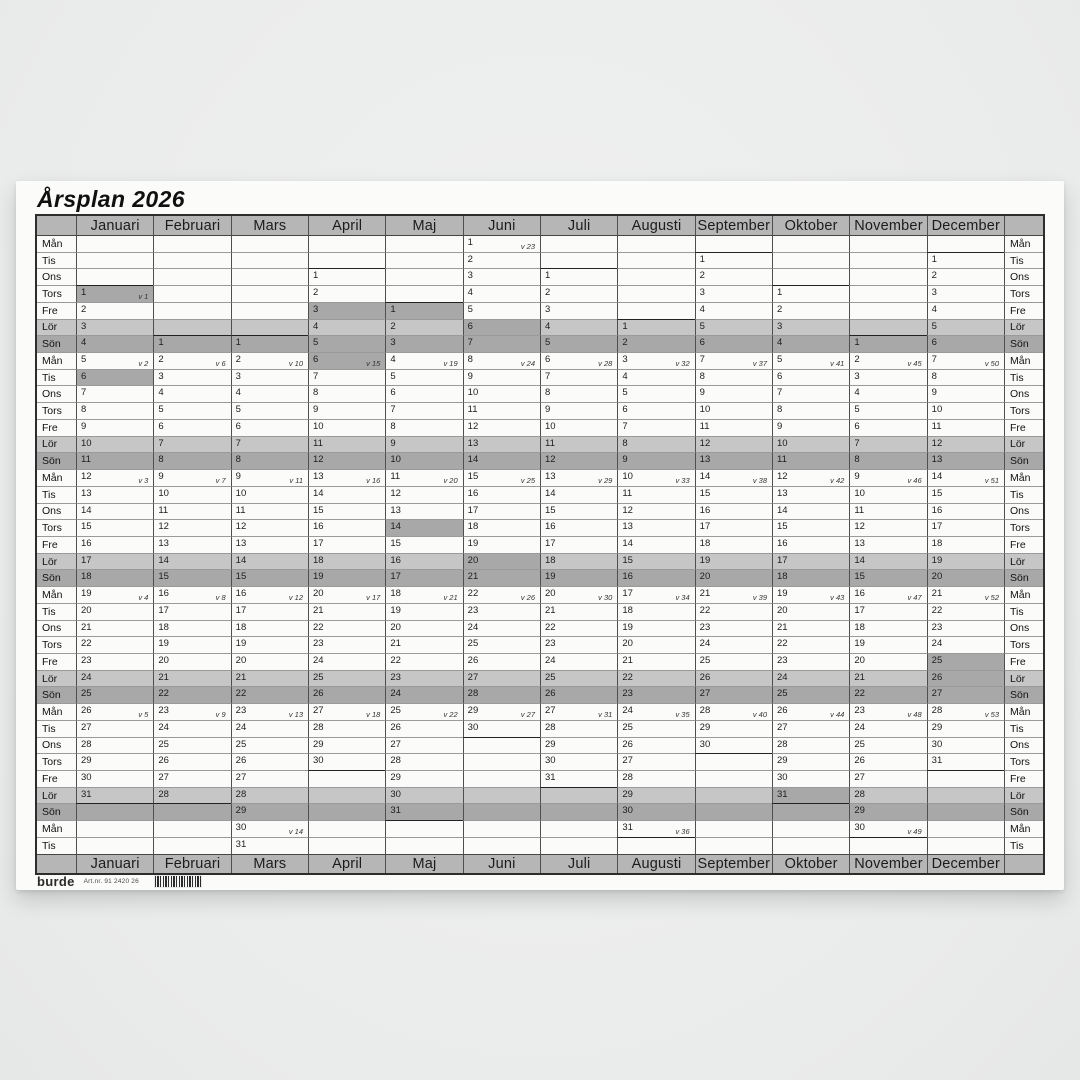 The image size is (1080, 1080). I want to click on day-number: 7, so click(857, 443).